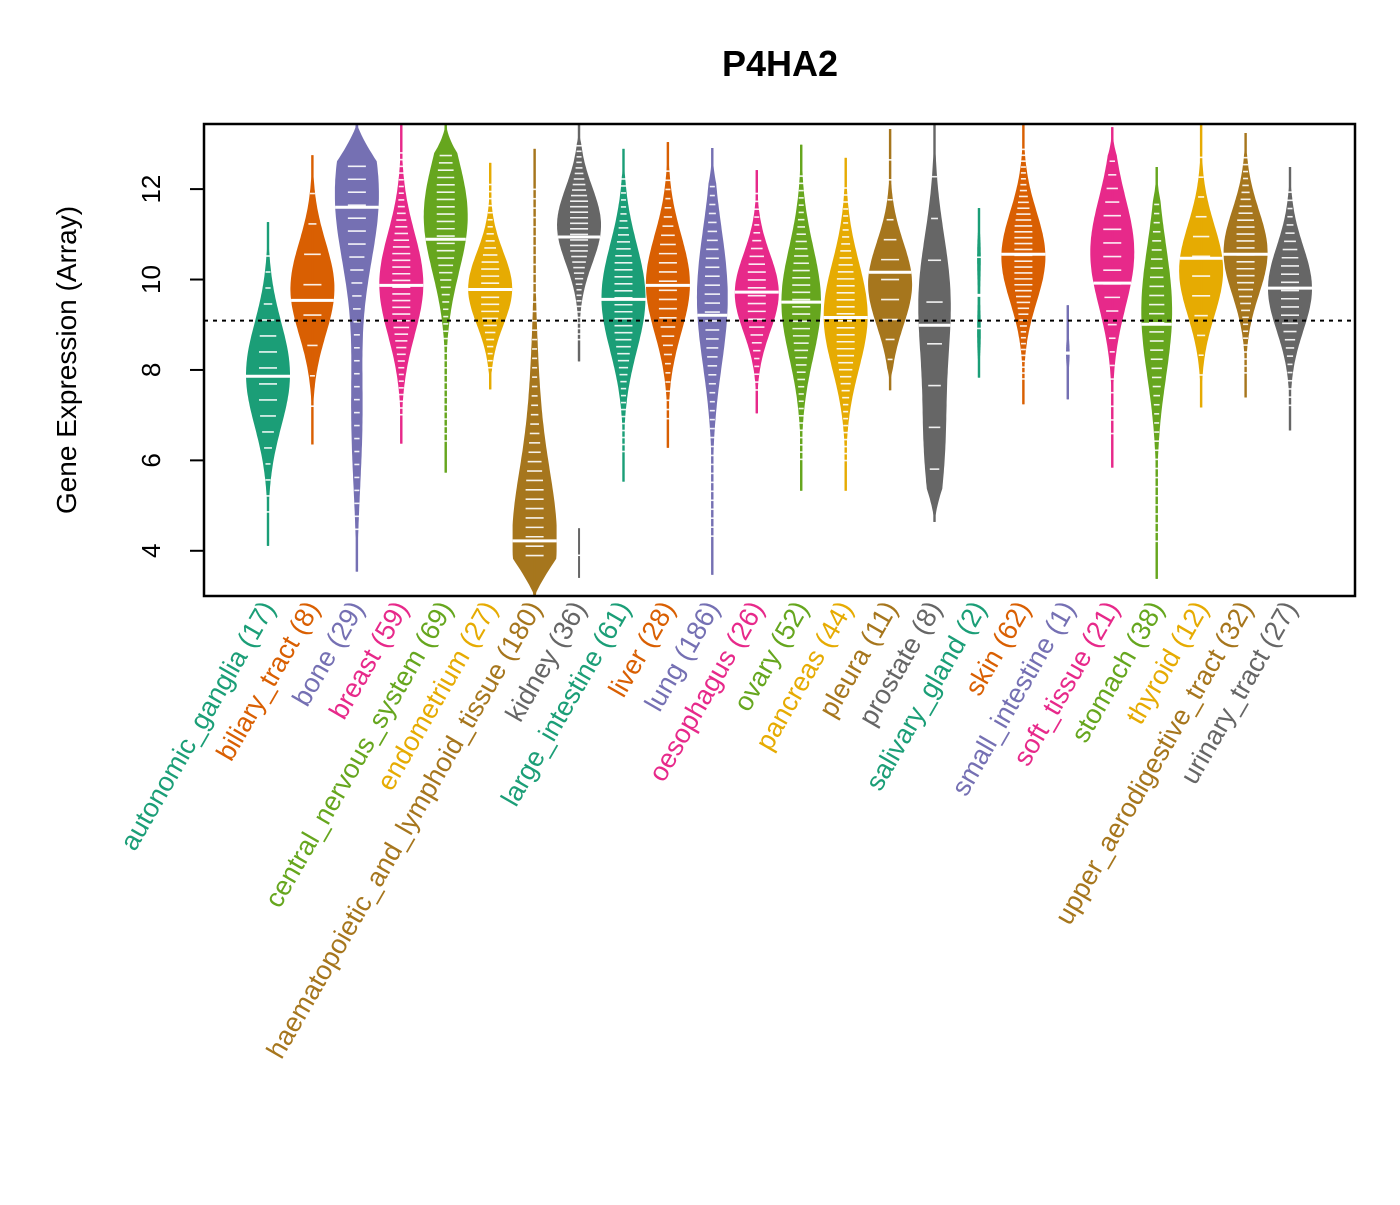  Describe the element at coordinates (490, 276) in the screenshot. I see `violin-endometrium` at that location.